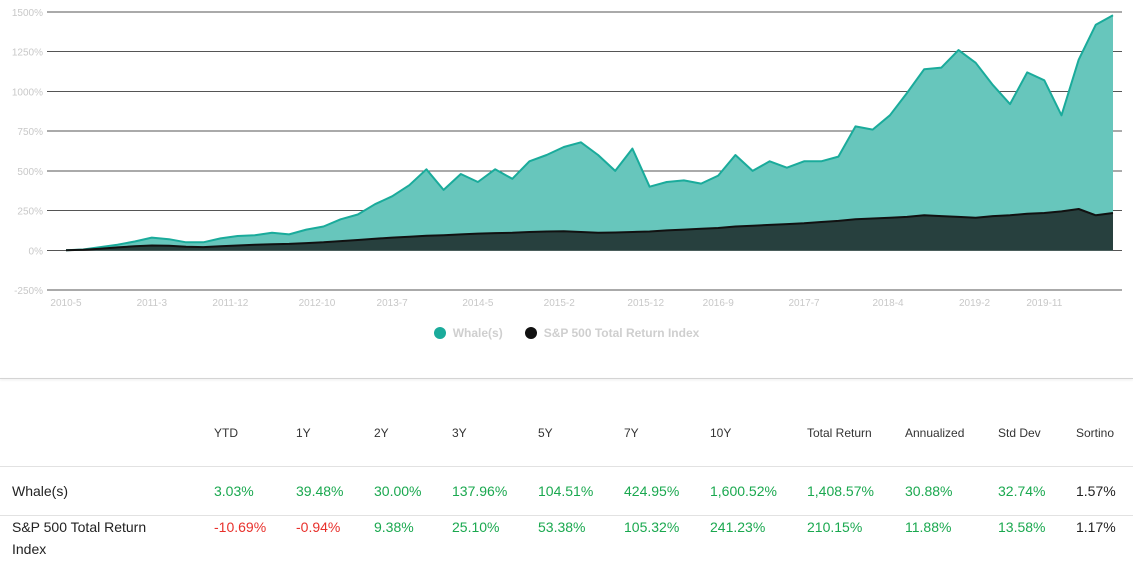 The height and width of the screenshot is (568, 1133). Describe the element at coordinates (36, 251) in the screenshot. I see `y-tick-label: 0%` at that location.